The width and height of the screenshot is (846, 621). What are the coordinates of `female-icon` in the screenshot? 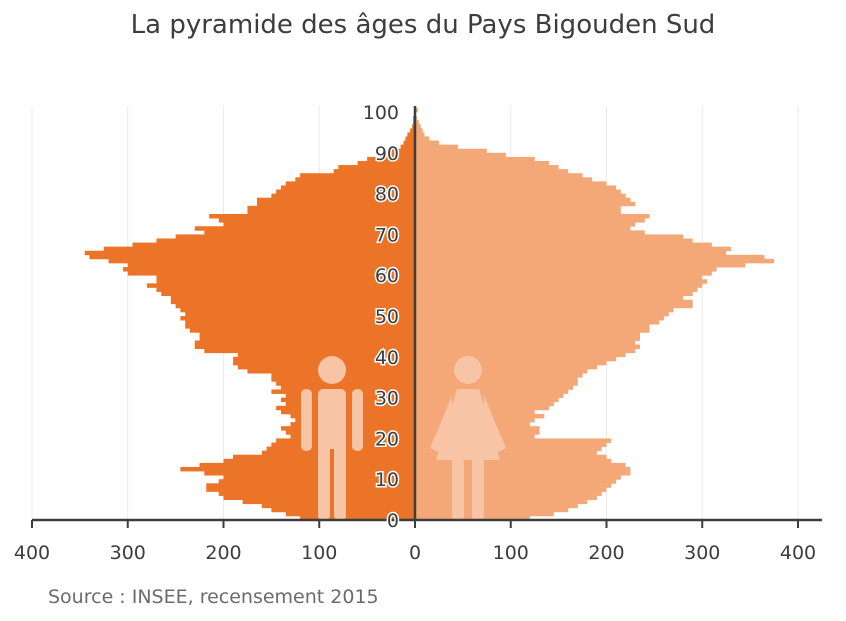 It's located at (468, 438).